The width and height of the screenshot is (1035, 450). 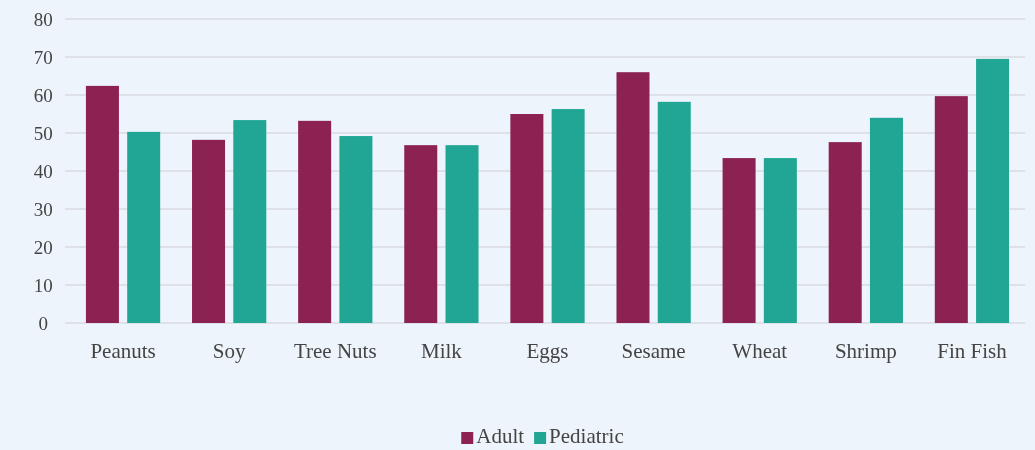 I want to click on x-tick-label: Fin Fish, so click(x=972, y=350).